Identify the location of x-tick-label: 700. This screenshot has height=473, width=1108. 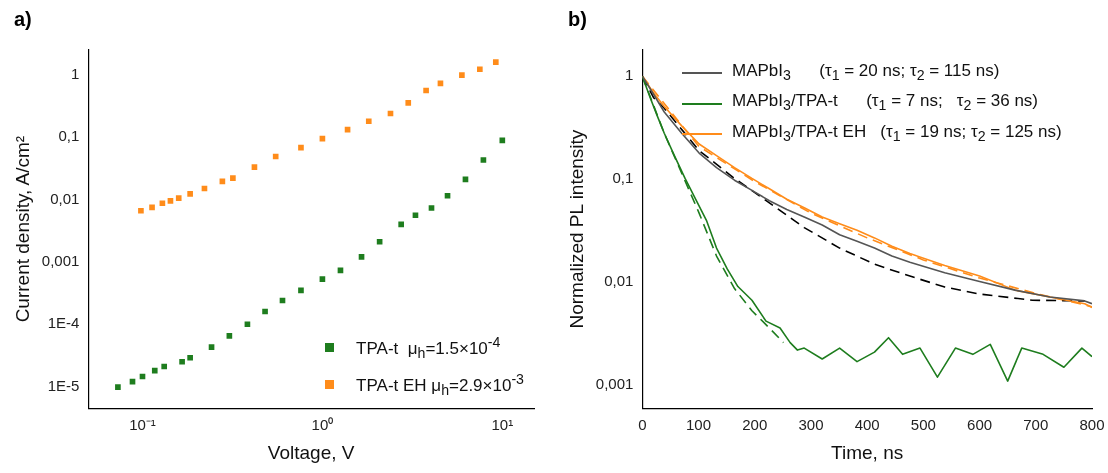
(1036, 425).